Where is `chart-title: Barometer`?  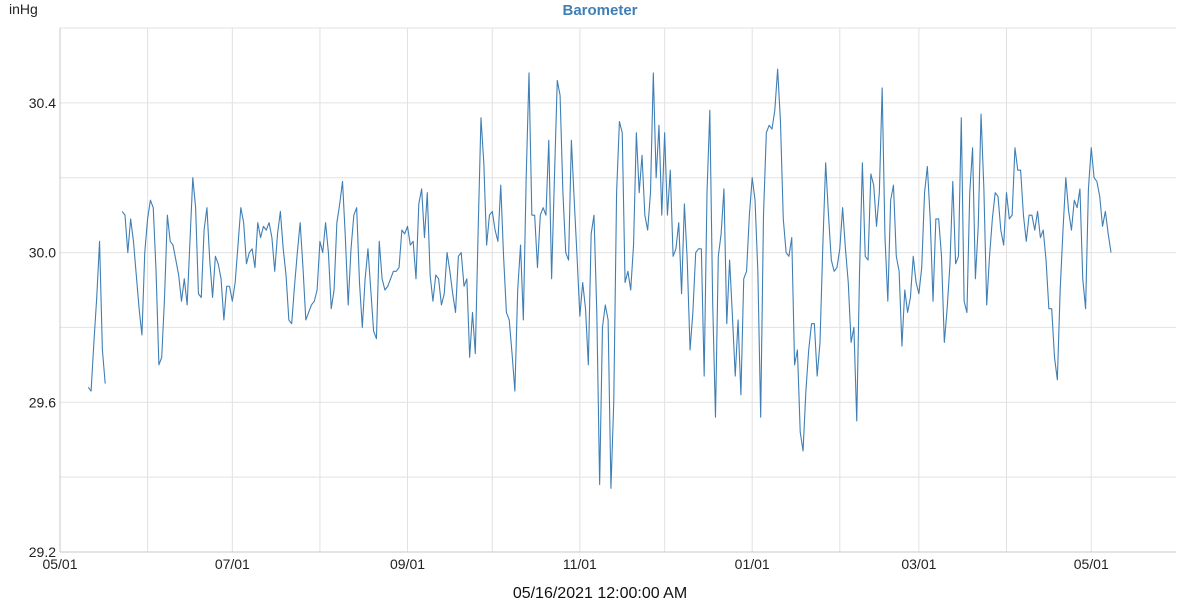
chart-title: Barometer is located at coordinates (599, 10).